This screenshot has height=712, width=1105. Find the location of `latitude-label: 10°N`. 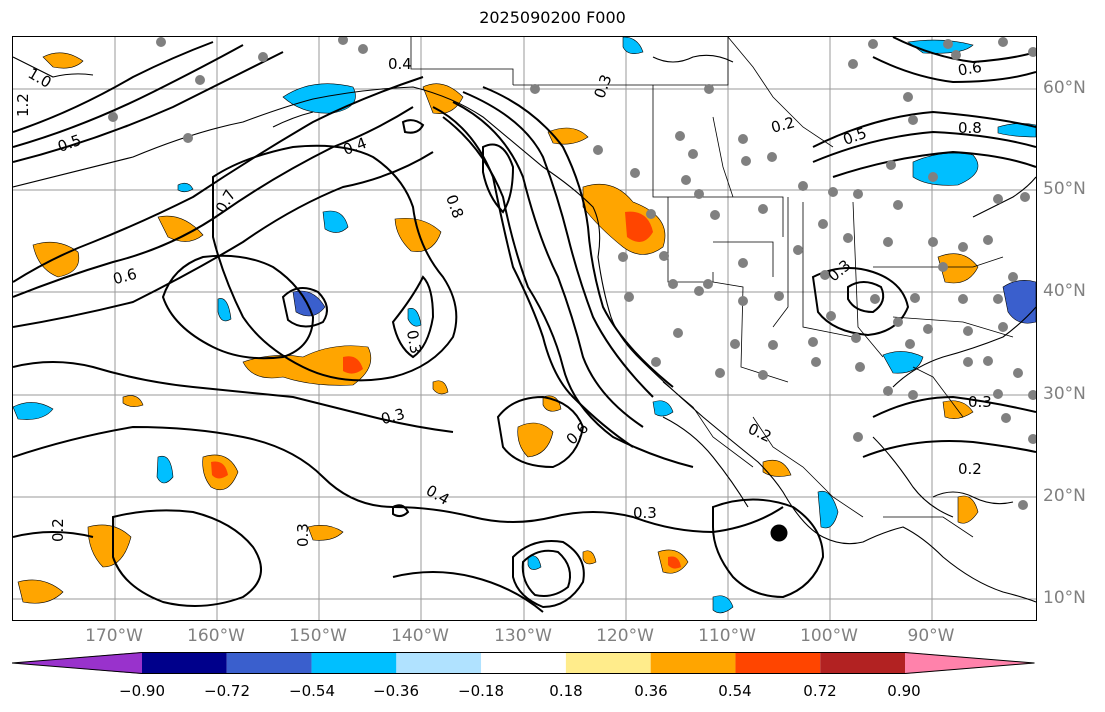

latitude-label: 10°N is located at coordinates (1064, 598).